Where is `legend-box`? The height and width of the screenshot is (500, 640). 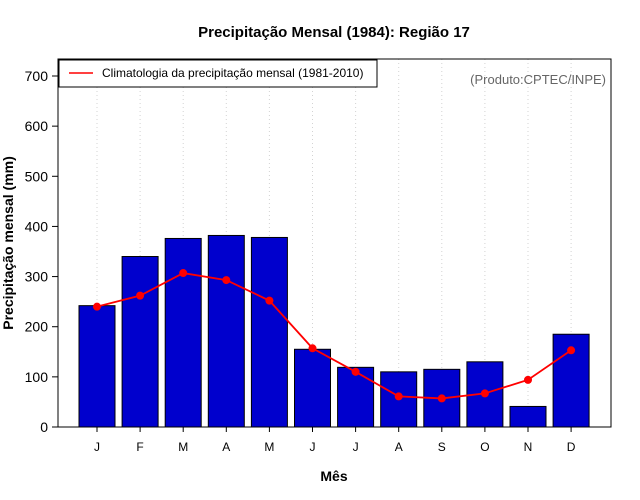
legend-box is located at coordinates (218, 73).